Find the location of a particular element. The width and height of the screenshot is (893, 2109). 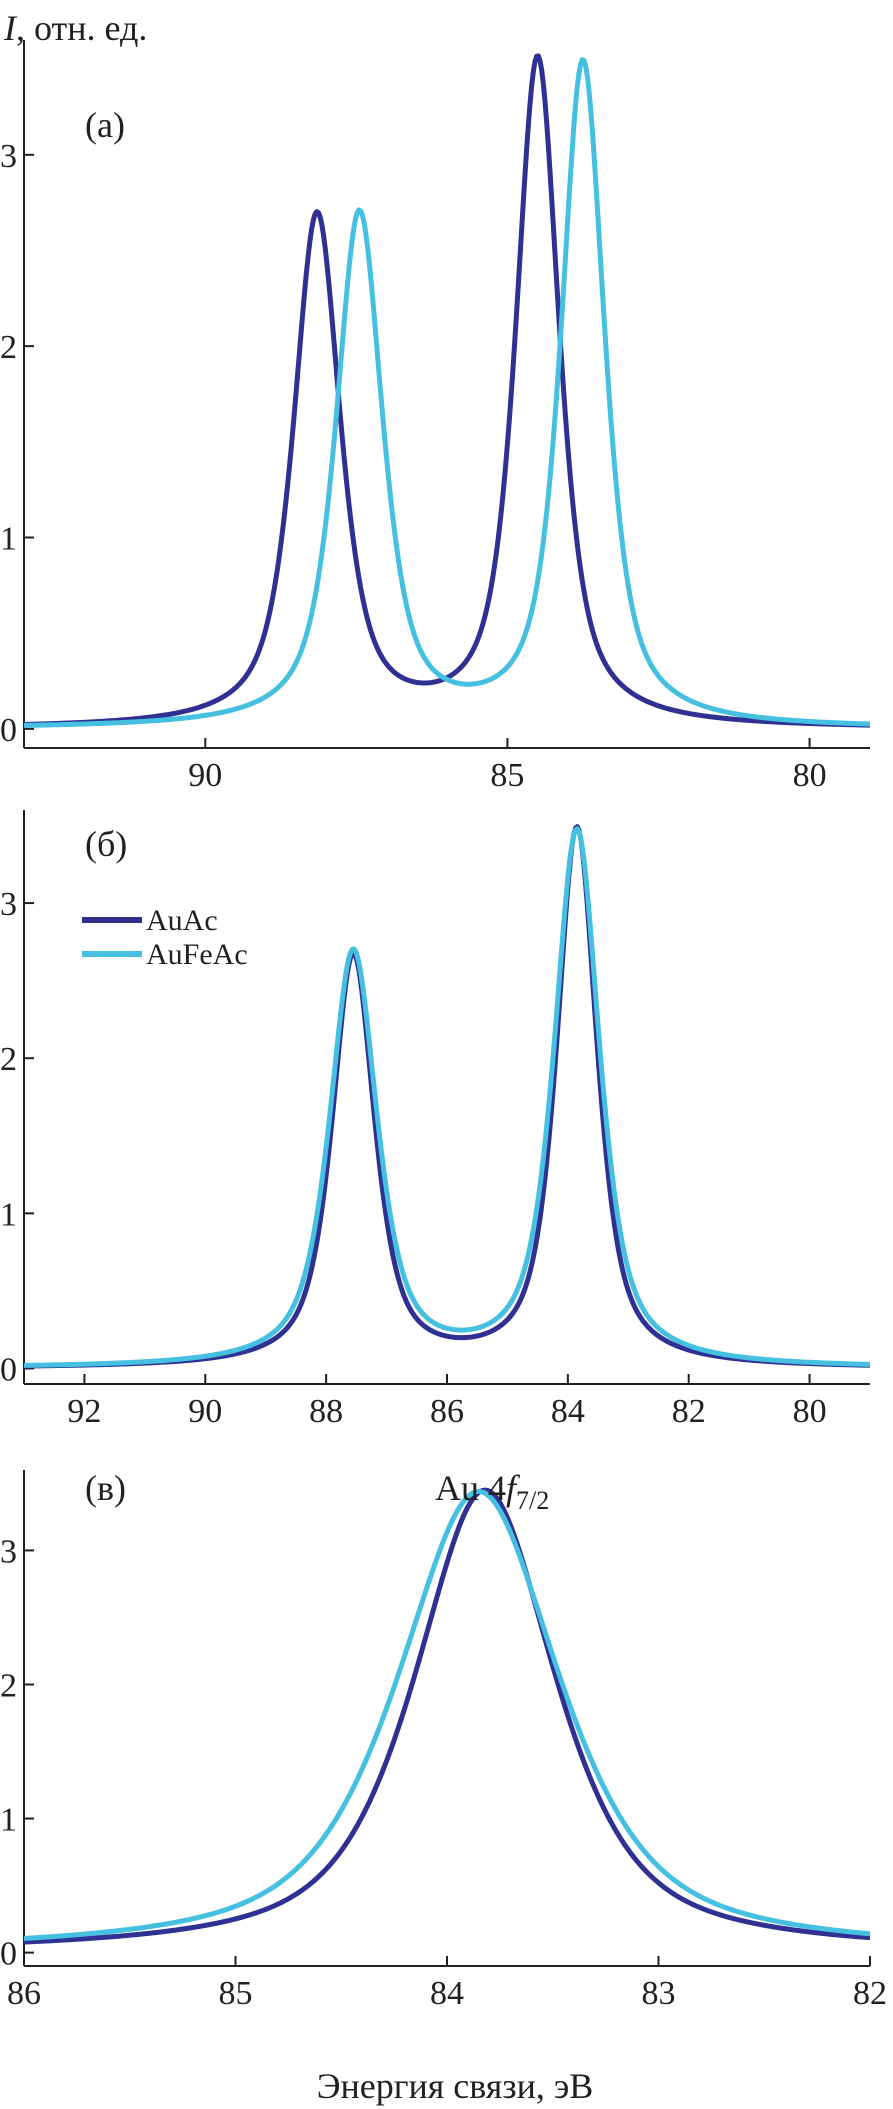

y-axis-symbol: I is located at coordinates (10, 28).